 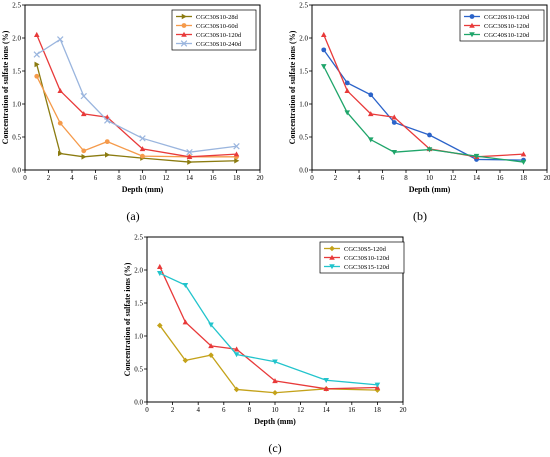 I want to click on series-CGC30S10-240d, so click(x=136, y=96).